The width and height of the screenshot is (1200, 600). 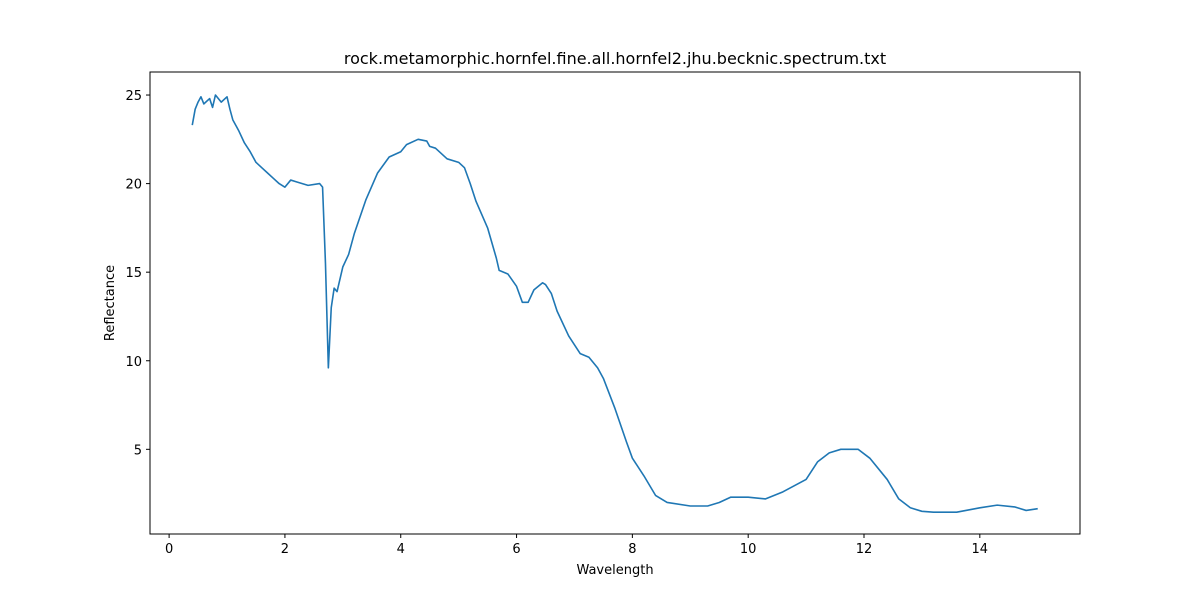 I want to click on y-tick-label: 20, so click(x=133, y=185).